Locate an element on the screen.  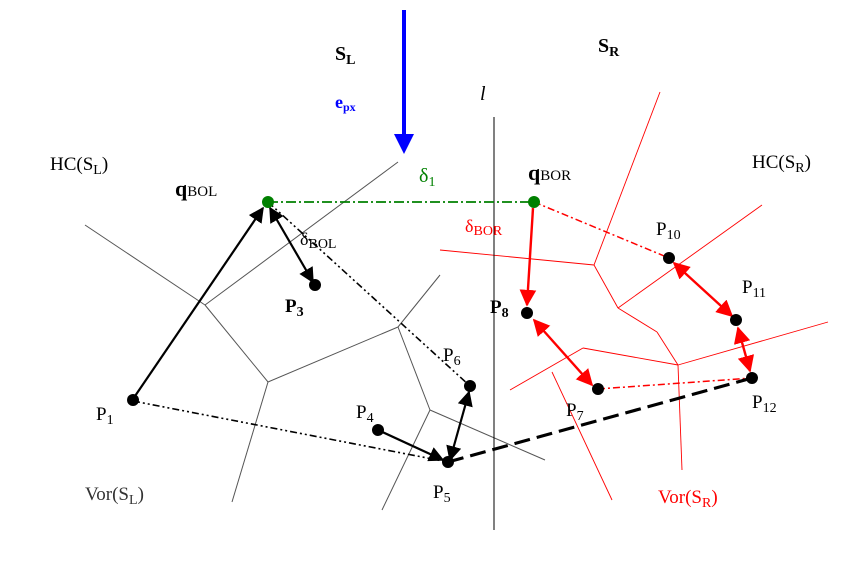
label-p6: P6 is located at coordinates (452, 357).